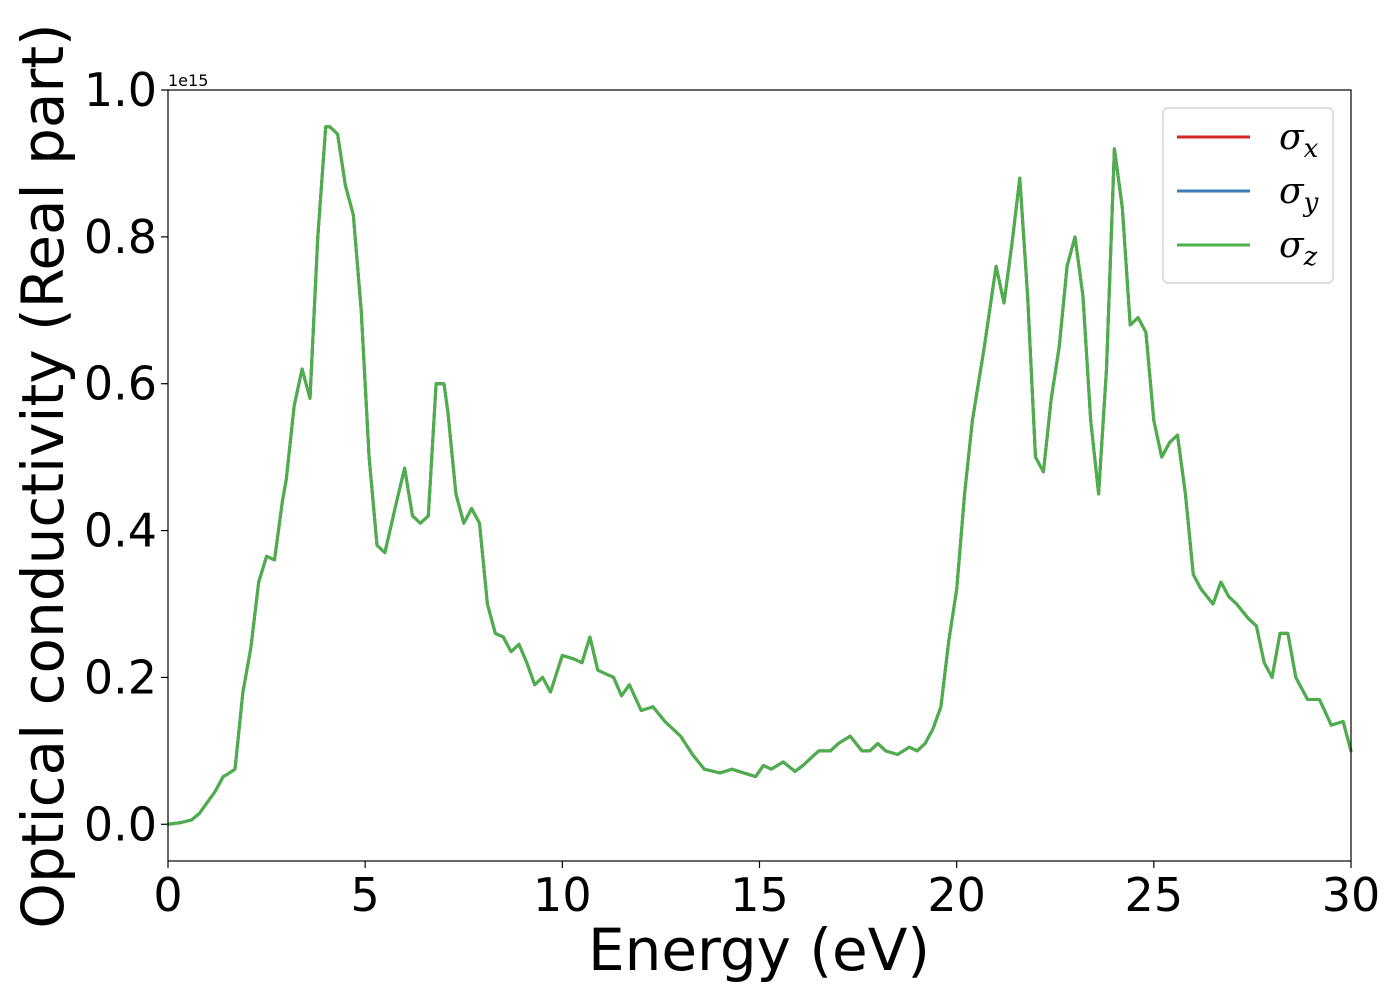 This screenshot has width=1400, height=1000. I want to click on x-ticks: 0 5 10 15 20 25 30, so click(766, 891).